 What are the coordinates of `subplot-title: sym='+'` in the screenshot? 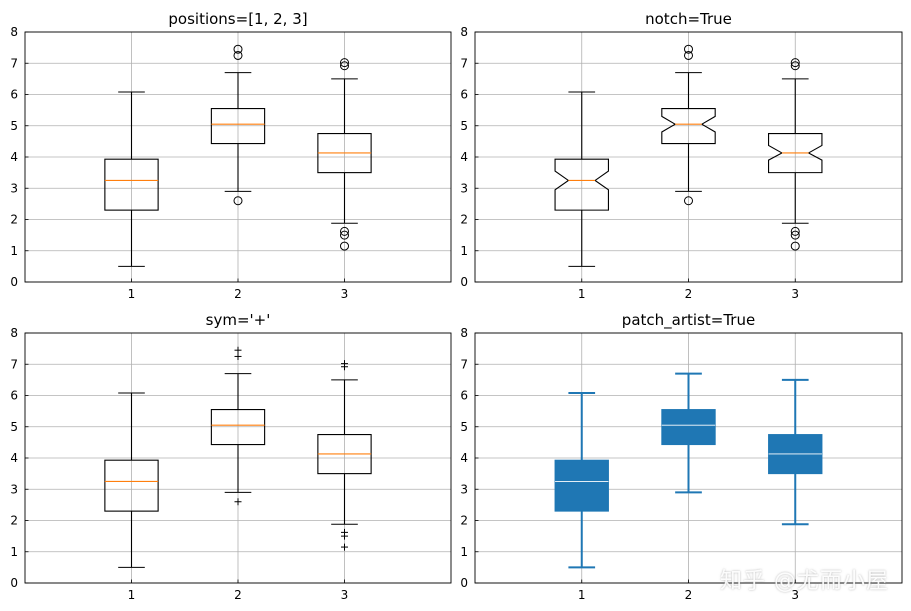 It's located at (238, 320).